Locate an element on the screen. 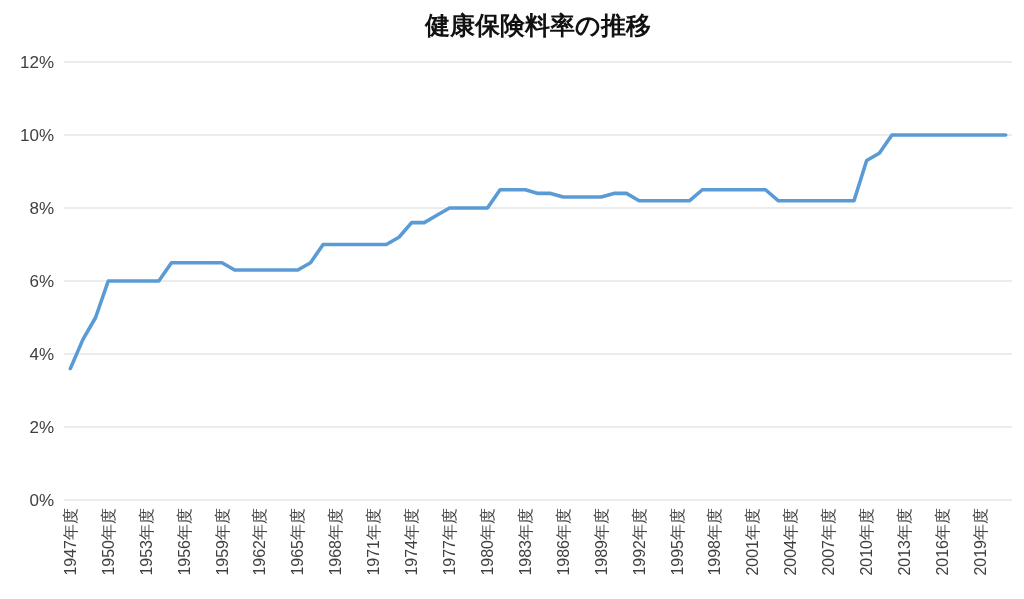  x-tick-label: 2004年度 is located at coordinates (791, 542).